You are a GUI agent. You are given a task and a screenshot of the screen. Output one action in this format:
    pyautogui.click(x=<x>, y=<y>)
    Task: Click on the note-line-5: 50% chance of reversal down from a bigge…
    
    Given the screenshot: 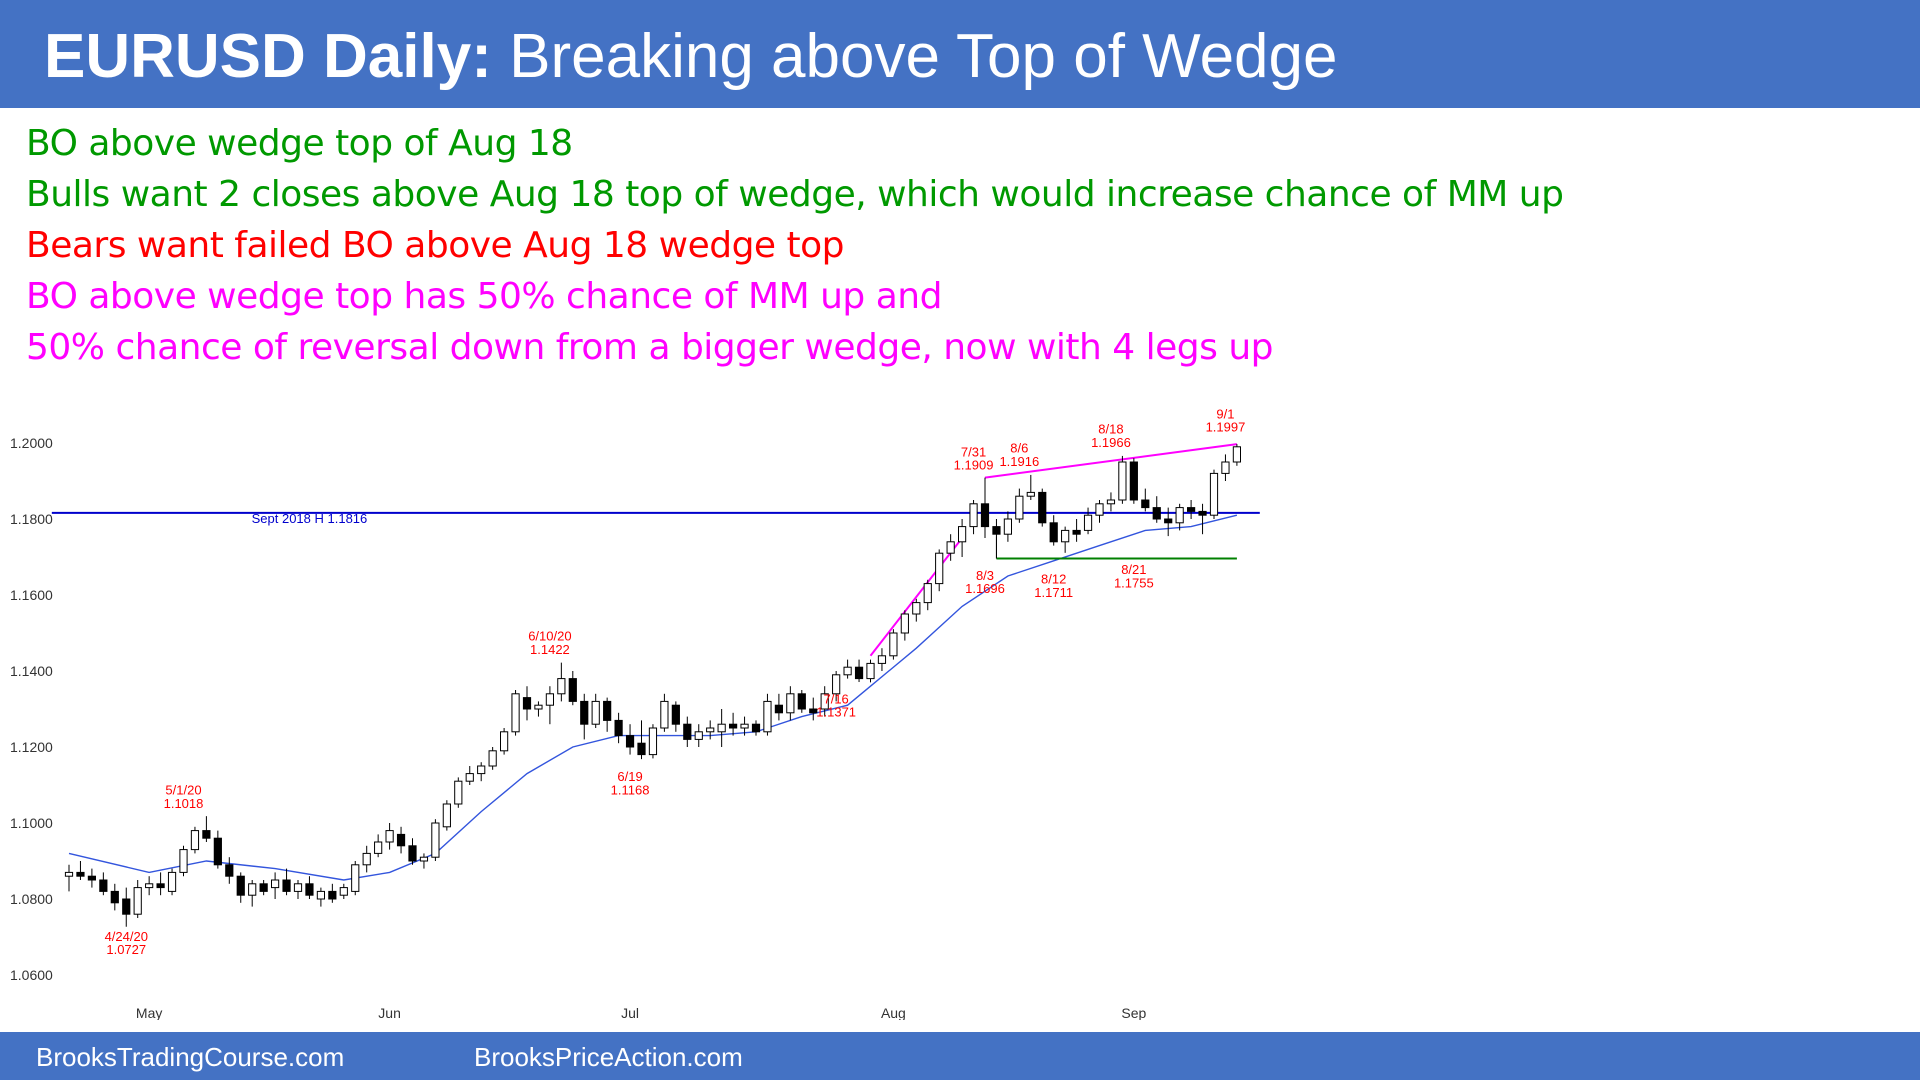 What is the action you would take?
    pyautogui.click(x=650, y=347)
    